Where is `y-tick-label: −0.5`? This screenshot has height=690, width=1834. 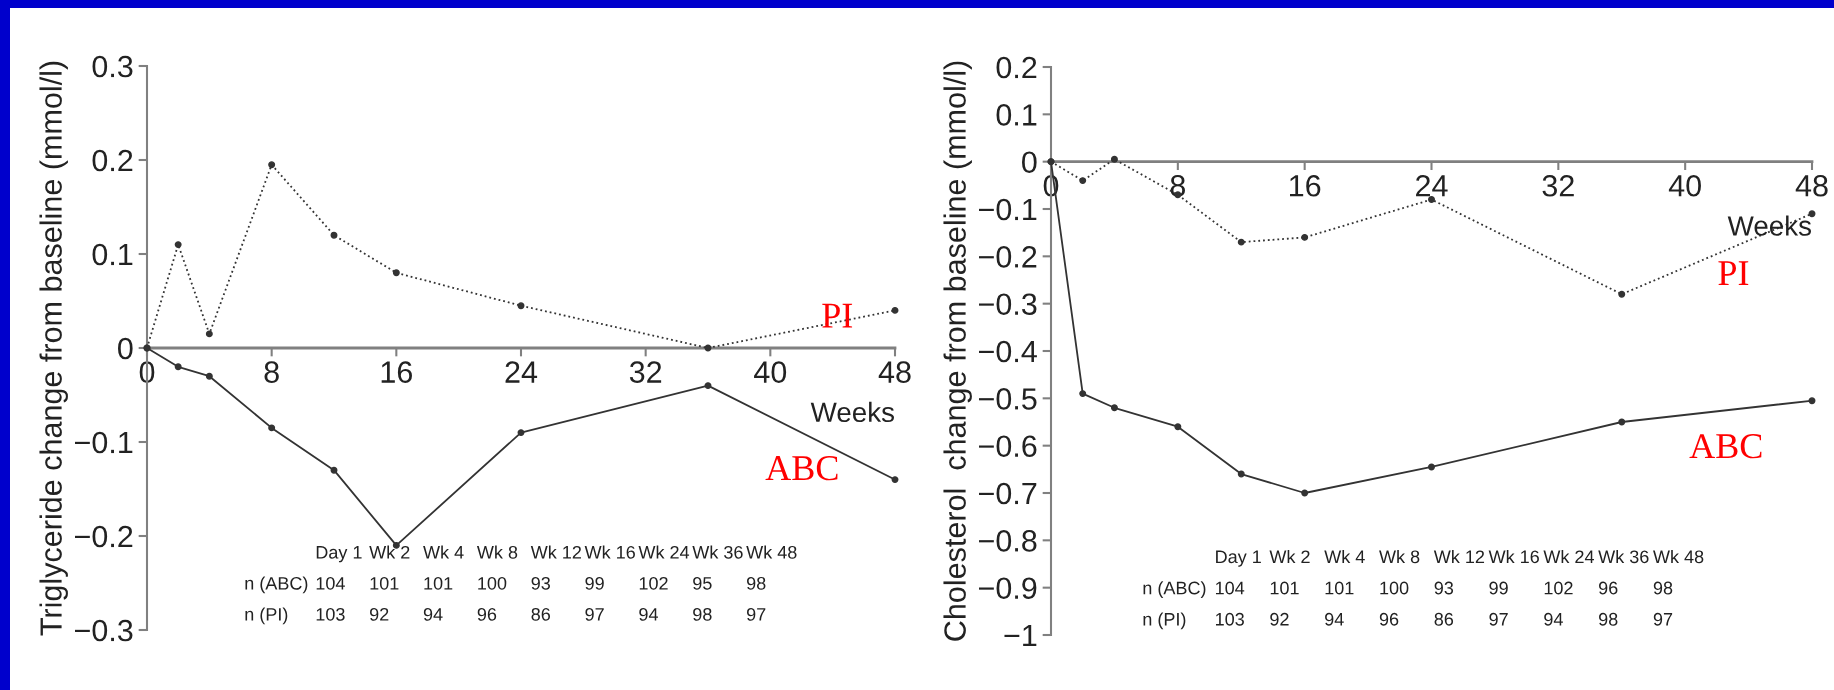 y-tick-label: −0.5 is located at coordinates (1008, 399).